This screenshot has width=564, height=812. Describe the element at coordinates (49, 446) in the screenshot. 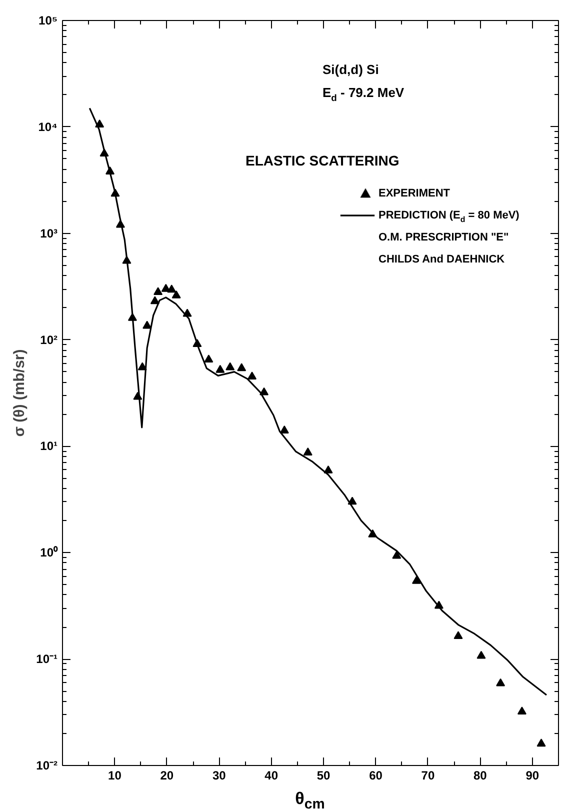

I see `y-tick-label: 10¹` at that location.